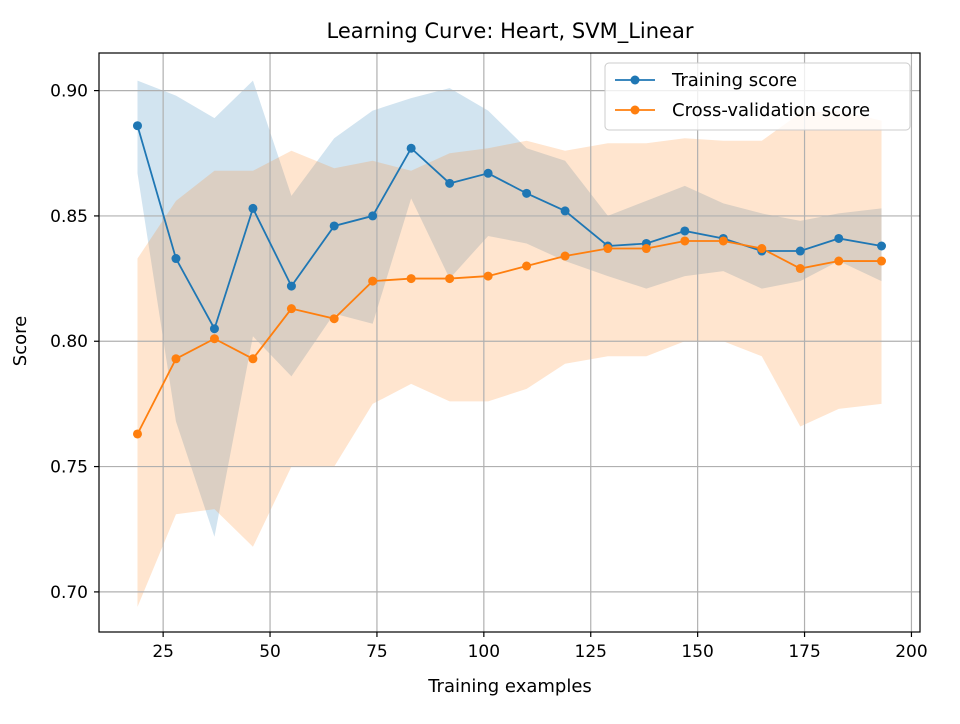  Describe the element at coordinates (509, 686) in the screenshot. I see `x-axis-label: Training examples` at that location.